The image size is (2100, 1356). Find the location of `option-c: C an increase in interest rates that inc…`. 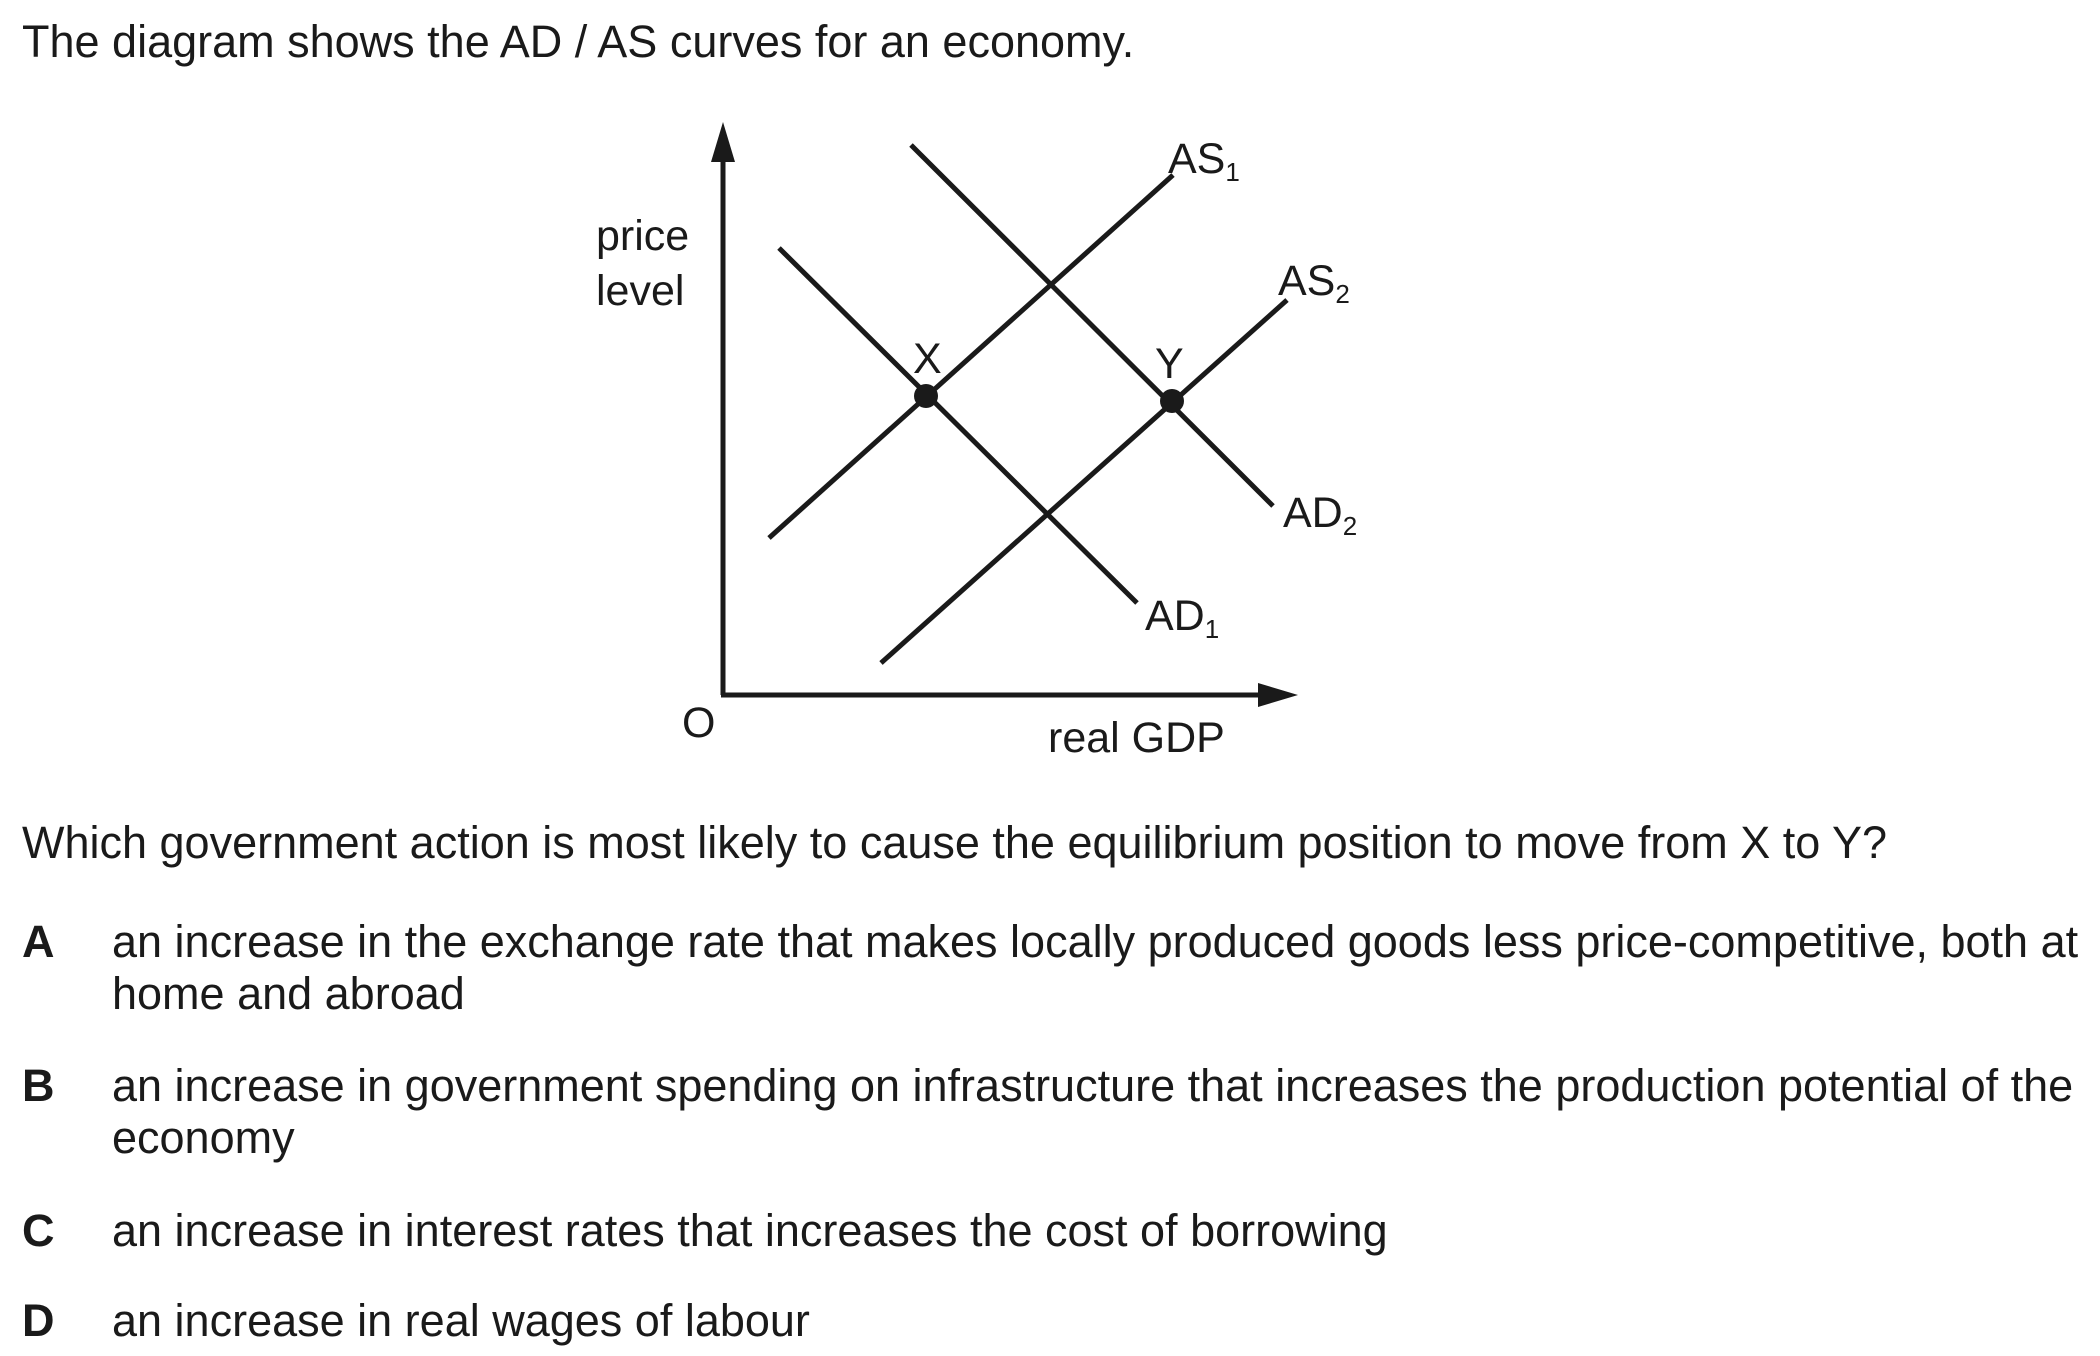

option-c: C an increase in interest rates that inc… is located at coordinates (1052, 1231).